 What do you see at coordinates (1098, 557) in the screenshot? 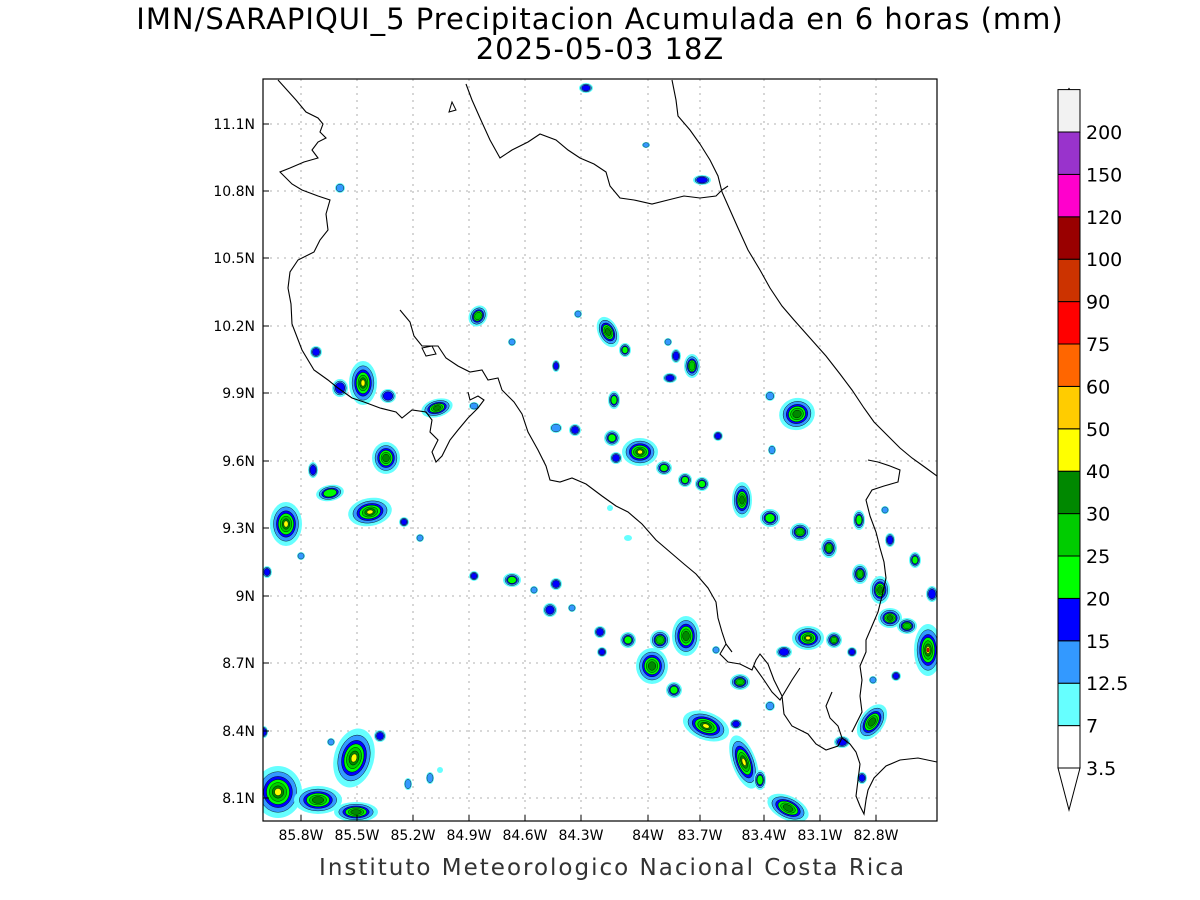
I see `colorbar-label: 25` at bounding box center [1098, 557].